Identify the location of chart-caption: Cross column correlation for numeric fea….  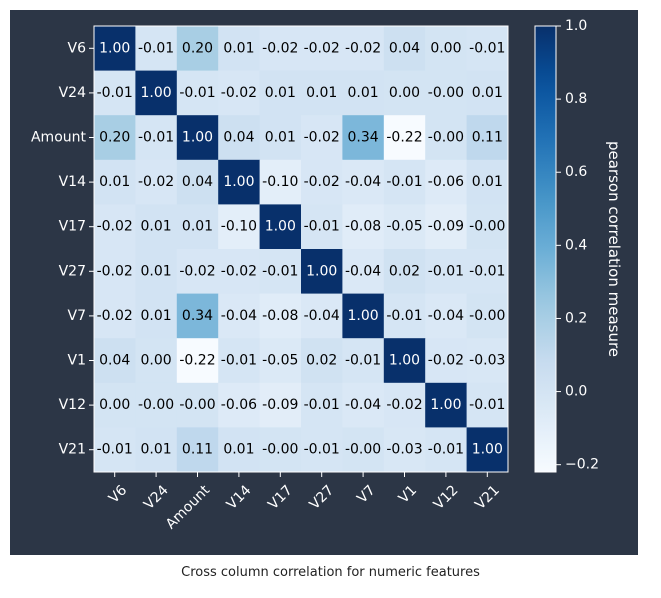
(330, 572).